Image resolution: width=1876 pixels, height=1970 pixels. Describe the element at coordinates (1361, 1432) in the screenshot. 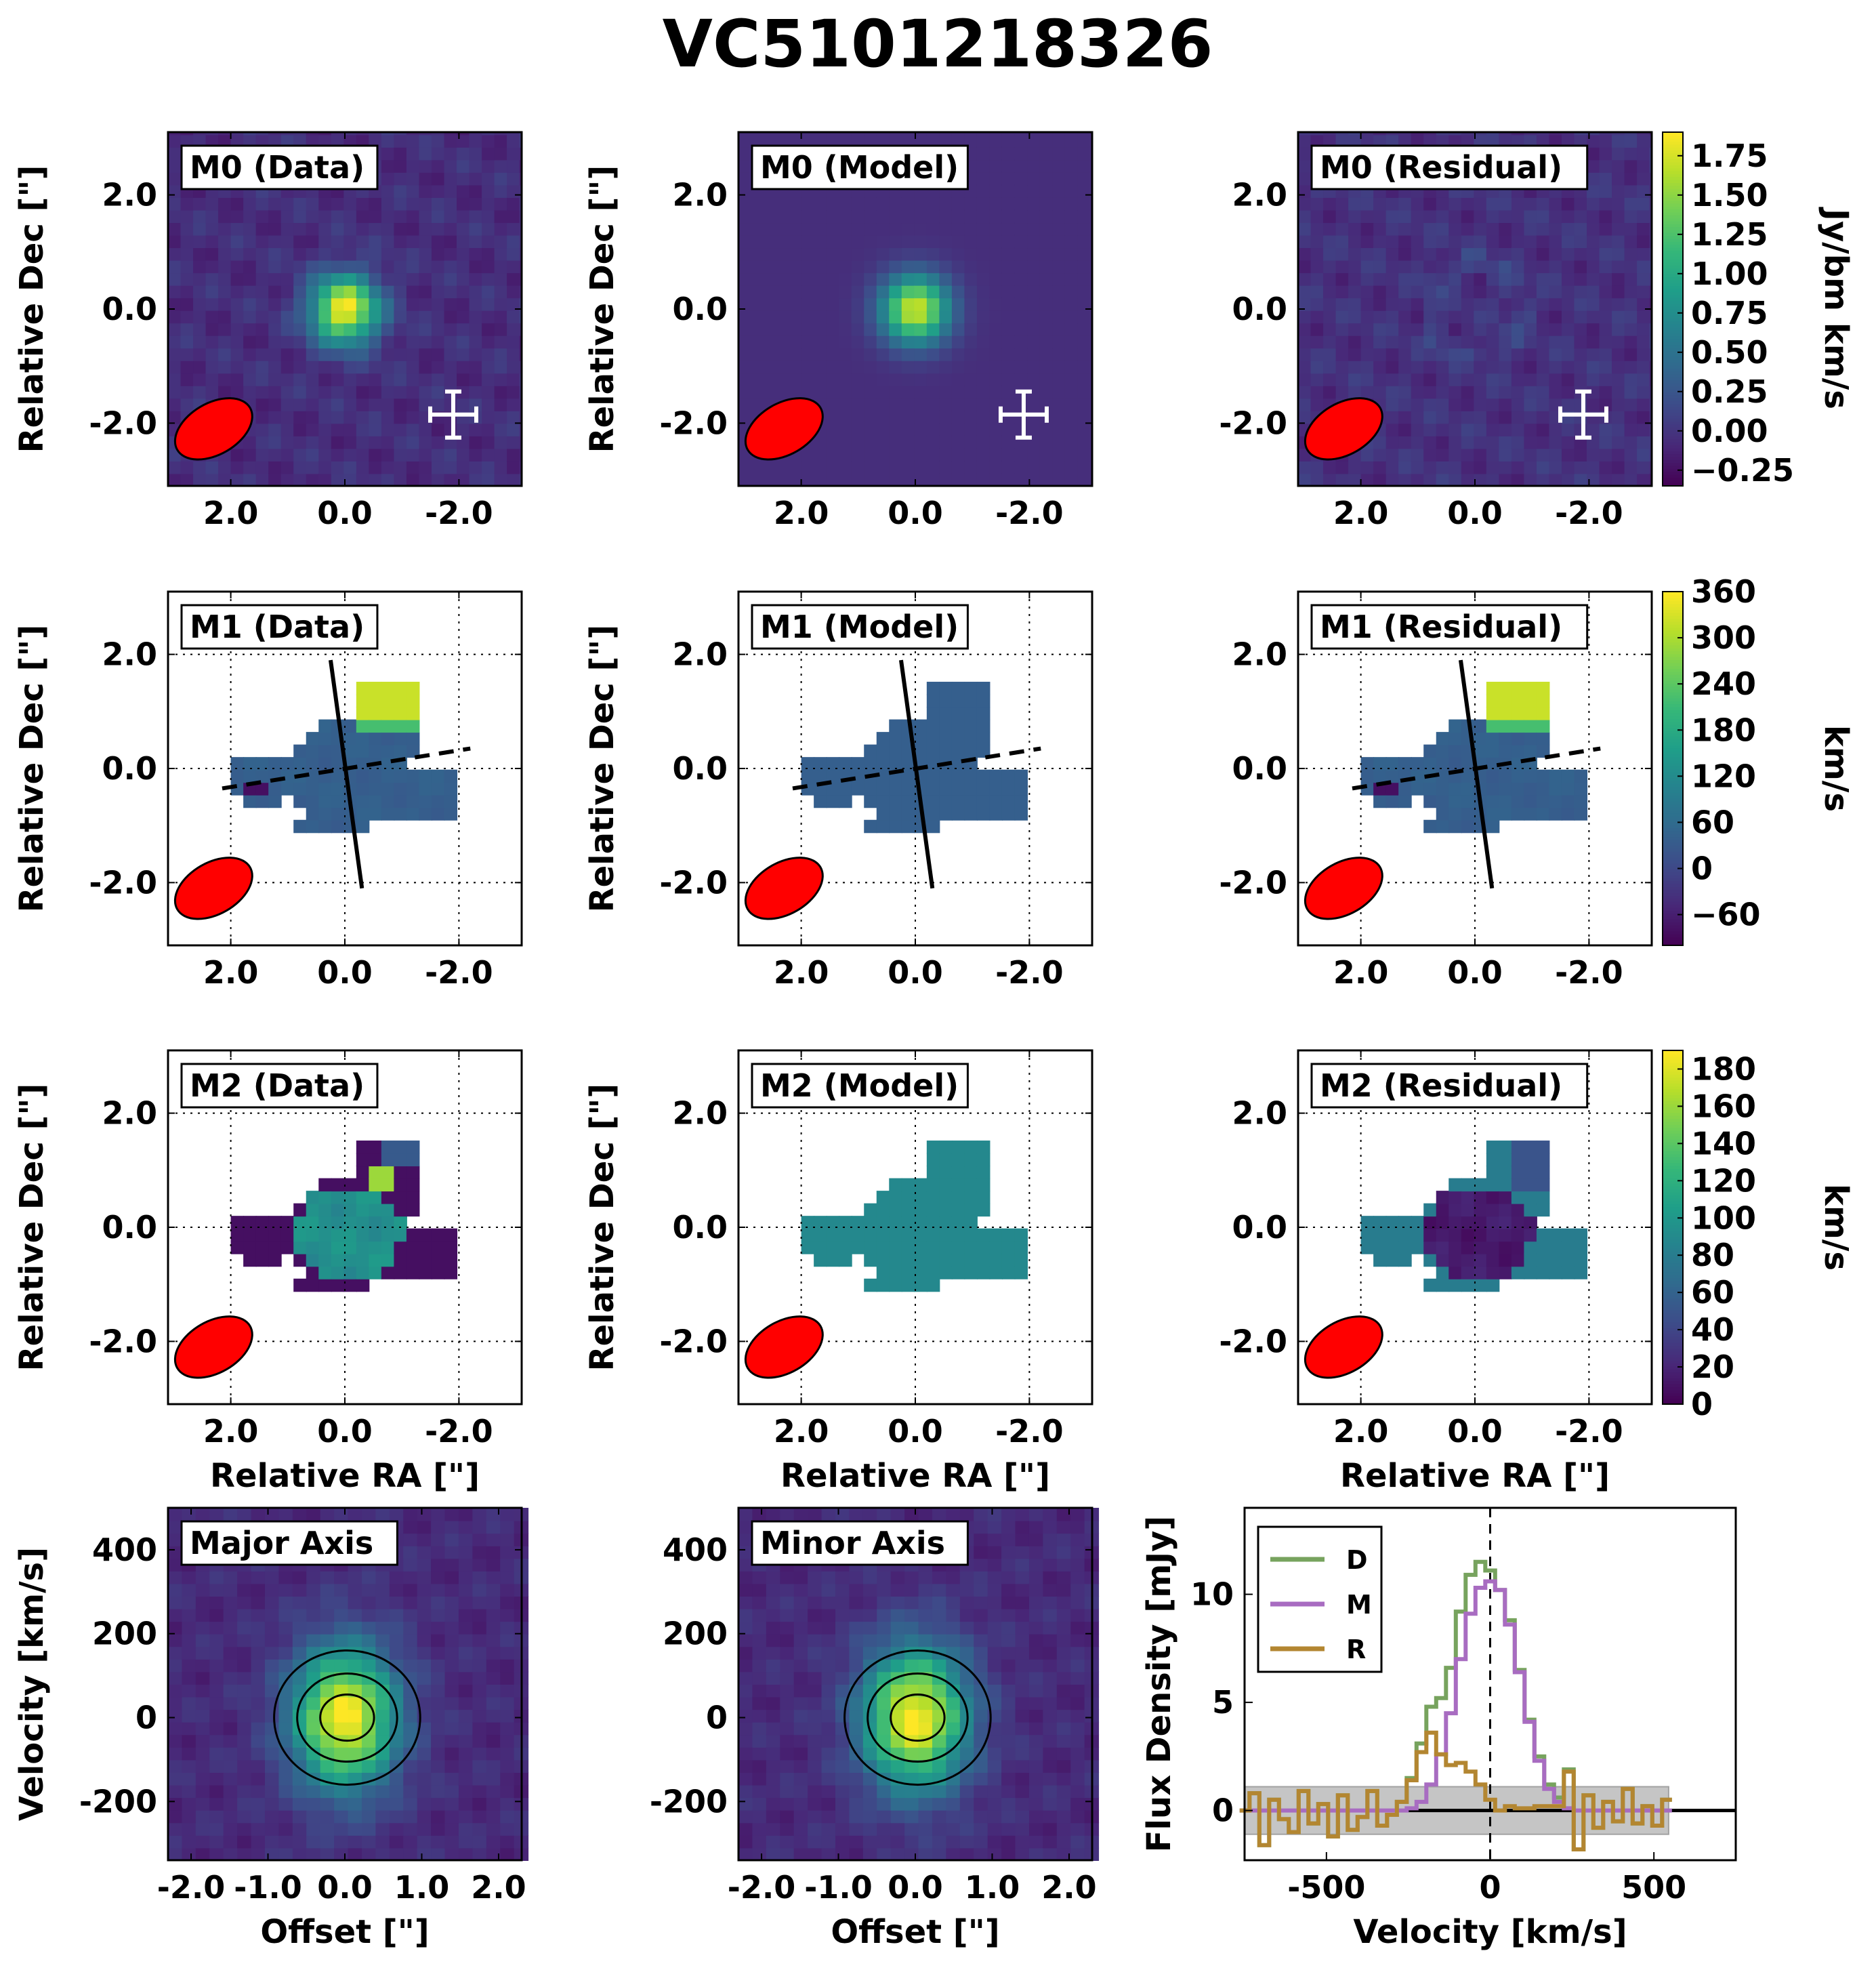

I see `x-tick-label: 2.0` at that location.